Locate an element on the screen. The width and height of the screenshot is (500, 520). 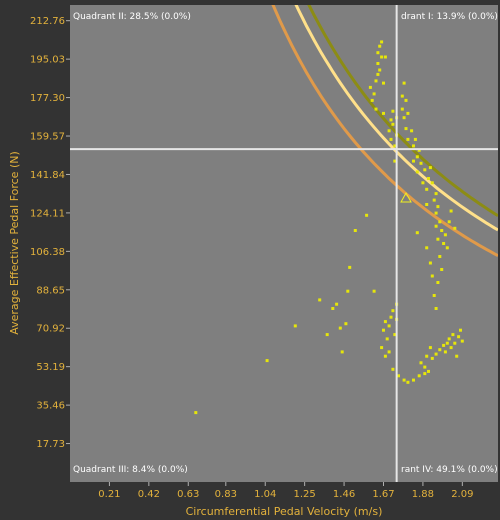
y-tick-label: 159.57 is located at coordinates (47, 137).